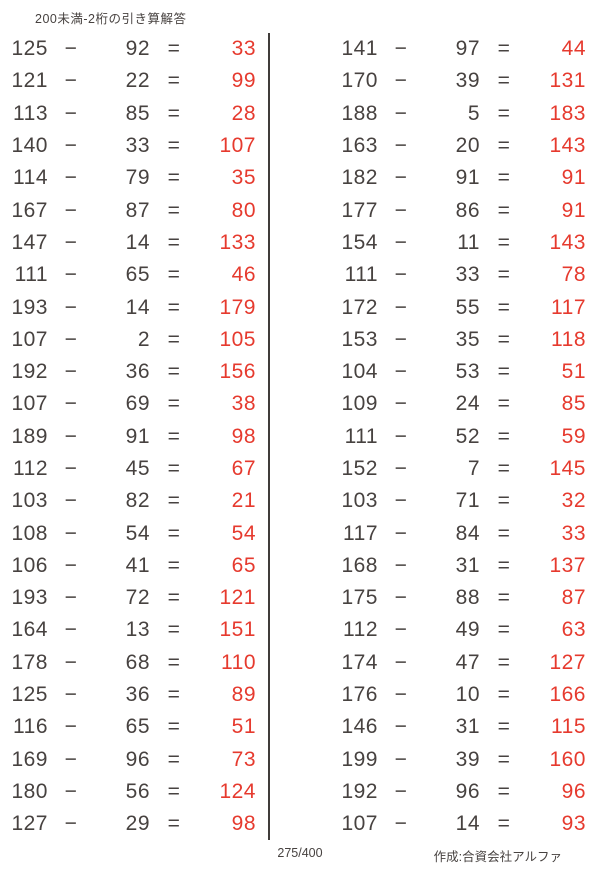 The height and width of the screenshot is (871, 600). What do you see at coordinates (469, 114) in the screenshot?
I see `problem-row: 188 − 5 = 183` at bounding box center [469, 114].